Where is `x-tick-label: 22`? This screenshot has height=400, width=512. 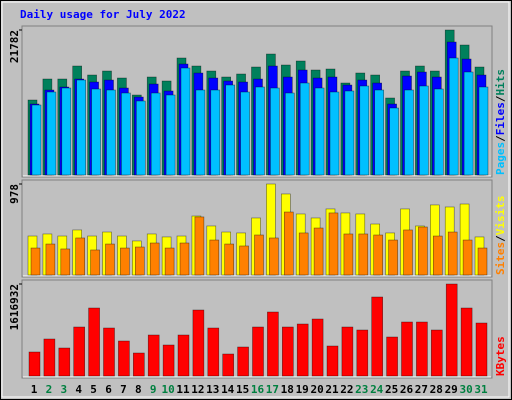
x-tick-label: 22 is located at coordinates (346, 389).